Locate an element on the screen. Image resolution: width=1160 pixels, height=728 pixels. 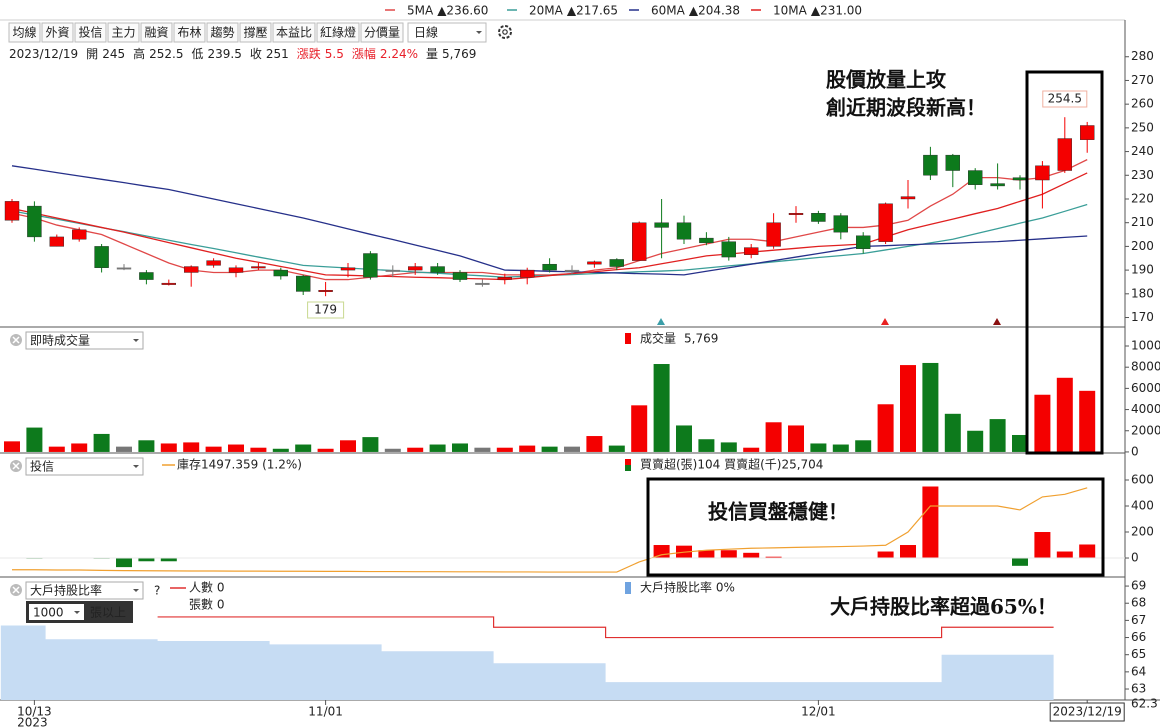
indicator-select-label: 即時成交量 is located at coordinates (60, 340).